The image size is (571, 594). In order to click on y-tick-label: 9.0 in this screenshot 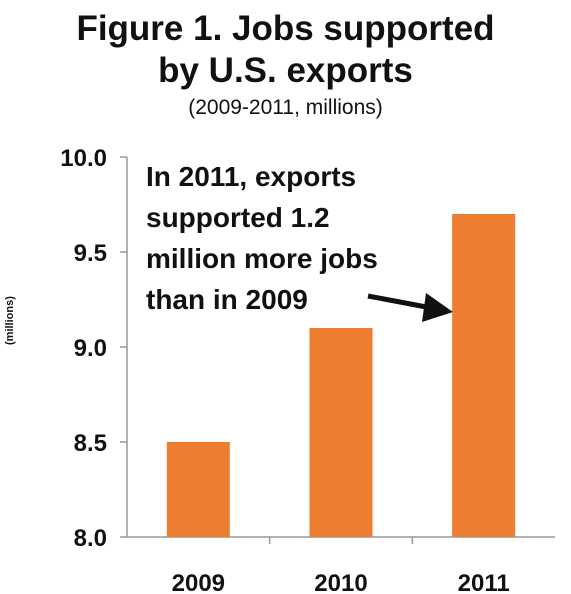, I will do `click(90, 348)`.